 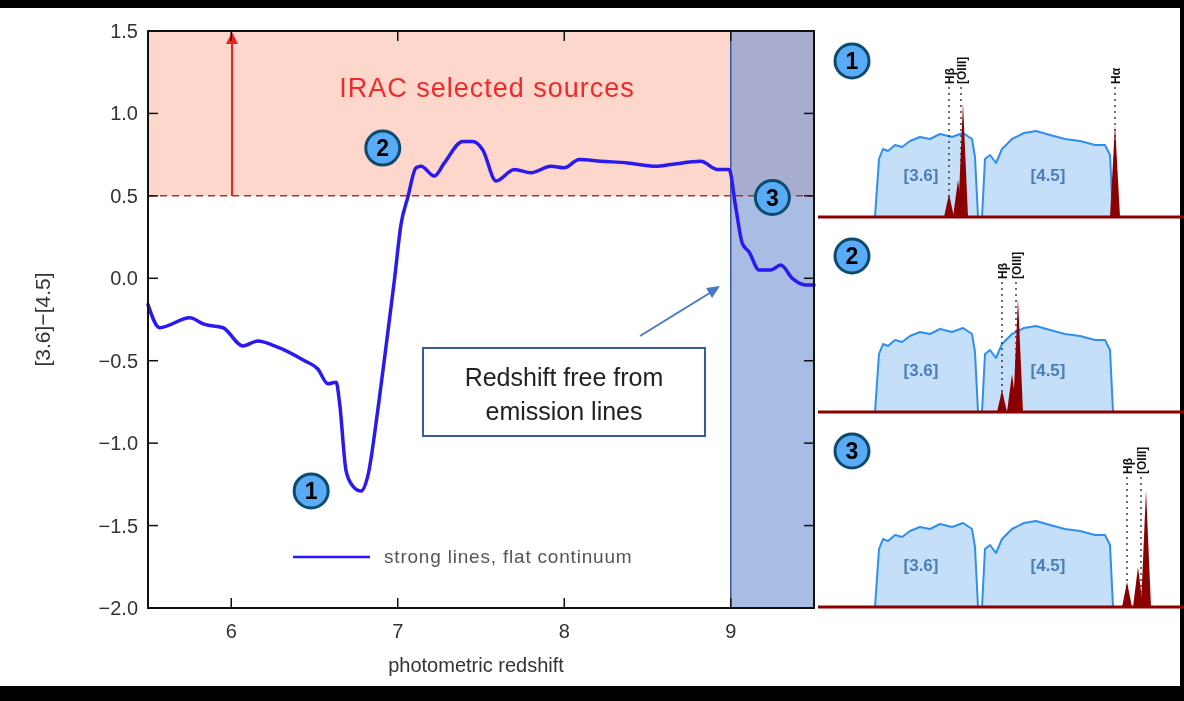 I want to click on x-tick-label: 9, so click(x=731, y=631).